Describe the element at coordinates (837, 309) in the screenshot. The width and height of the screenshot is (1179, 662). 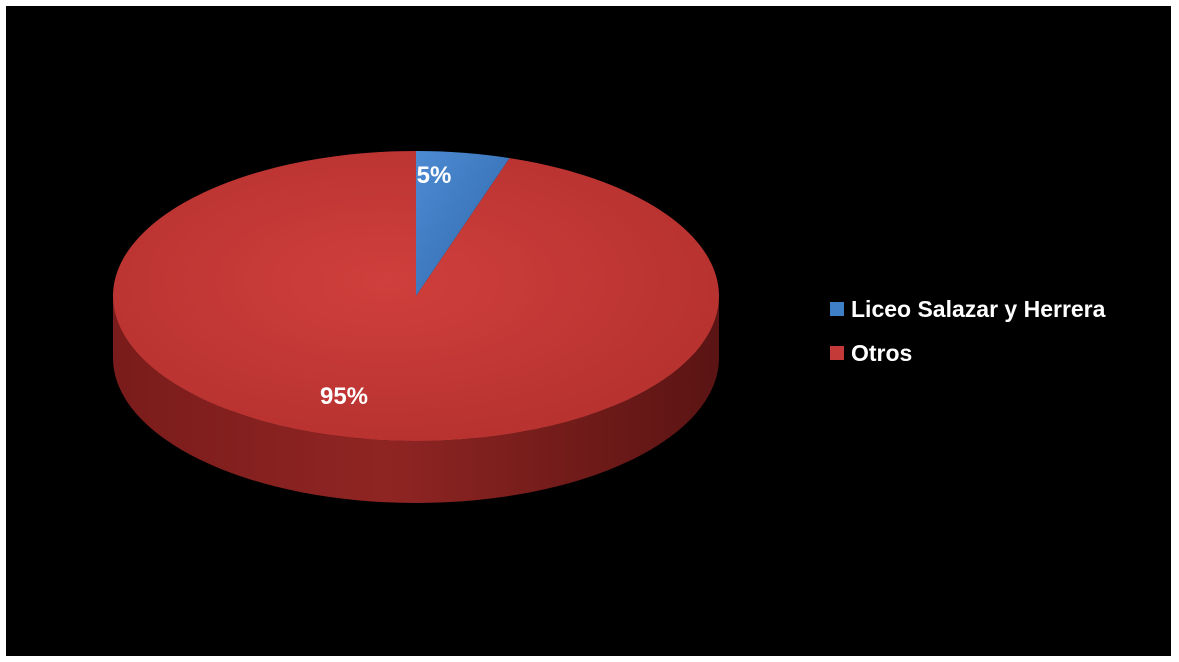
I see `legend-swatch-liceo` at that location.